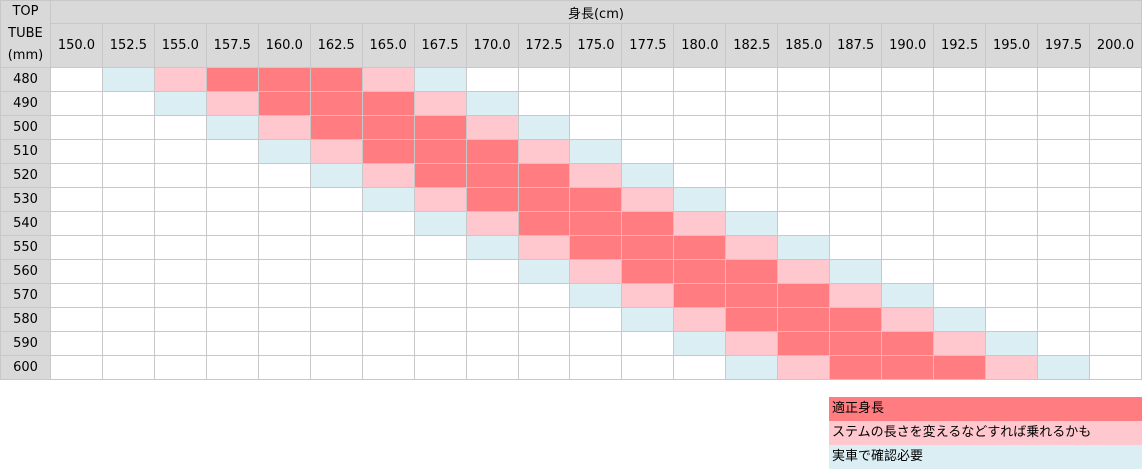 The image size is (1142, 470). What do you see at coordinates (440, 45) in the screenshot?
I see `height-column-header: 167.5` at bounding box center [440, 45].